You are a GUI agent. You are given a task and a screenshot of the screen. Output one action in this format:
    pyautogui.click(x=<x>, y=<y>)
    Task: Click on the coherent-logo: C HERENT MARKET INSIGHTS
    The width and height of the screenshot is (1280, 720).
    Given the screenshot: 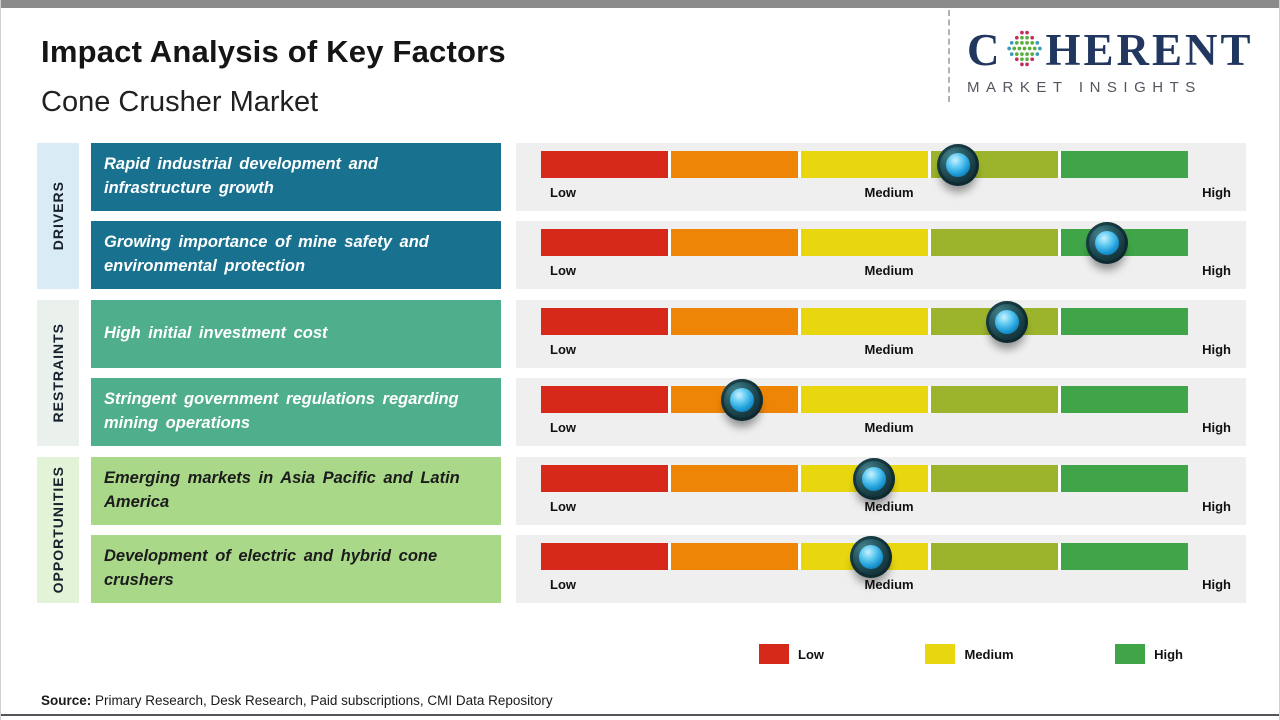 What is the action you would take?
    pyautogui.click(x=1115, y=62)
    